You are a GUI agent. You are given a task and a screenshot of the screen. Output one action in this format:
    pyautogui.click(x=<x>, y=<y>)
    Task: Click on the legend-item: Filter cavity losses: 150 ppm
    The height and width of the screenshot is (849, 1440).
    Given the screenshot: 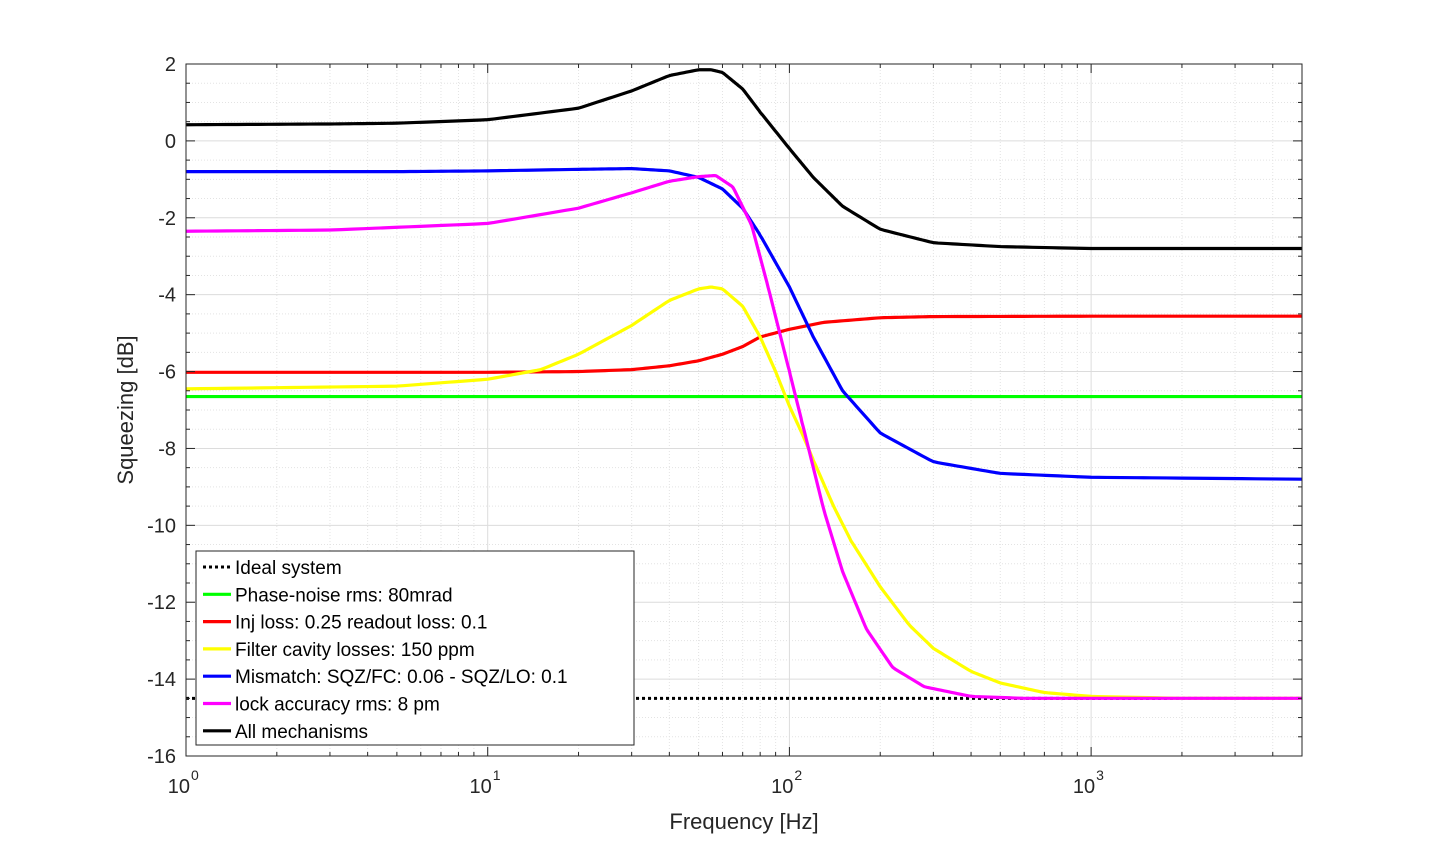 What is the action you would take?
    pyautogui.click(x=339, y=650)
    